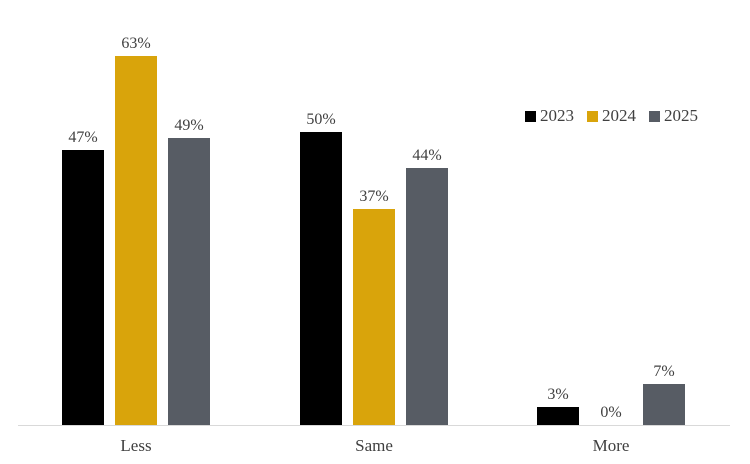 The height and width of the screenshot is (464, 750). What do you see at coordinates (136, 43) in the screenshot?
I see `value-label-2024-less: 63%` at bounding box center [136, 43].